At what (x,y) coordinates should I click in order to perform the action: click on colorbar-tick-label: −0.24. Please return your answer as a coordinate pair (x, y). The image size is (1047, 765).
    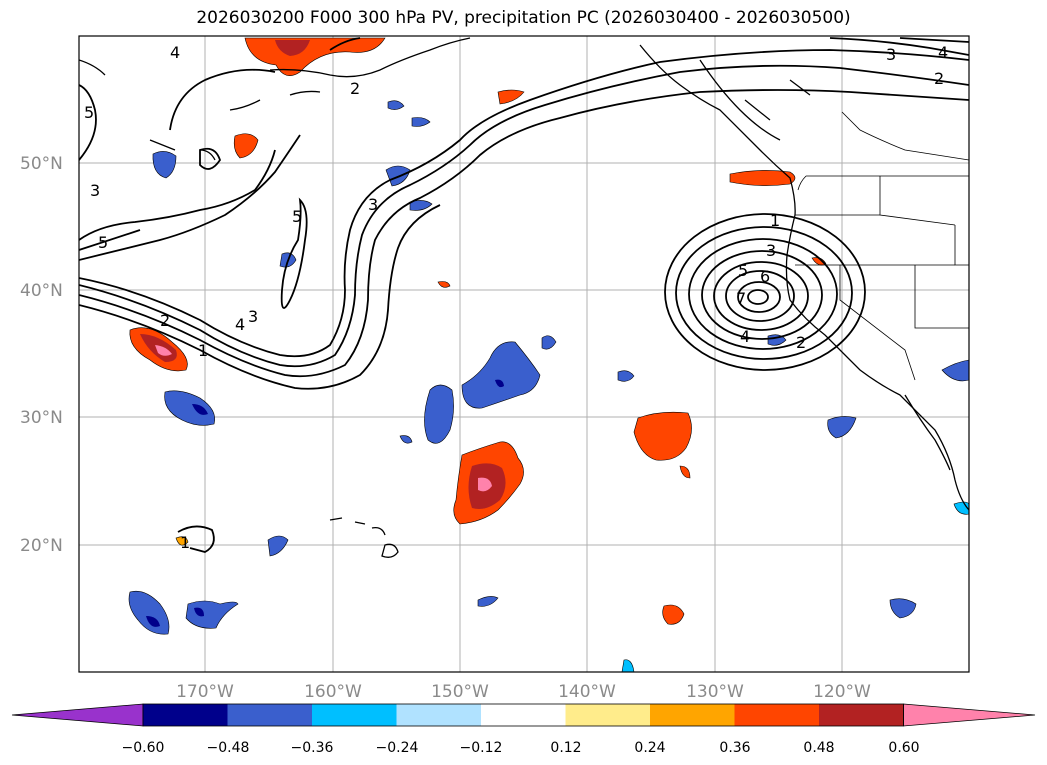
    Looking at the image, I should click on (397, 748).